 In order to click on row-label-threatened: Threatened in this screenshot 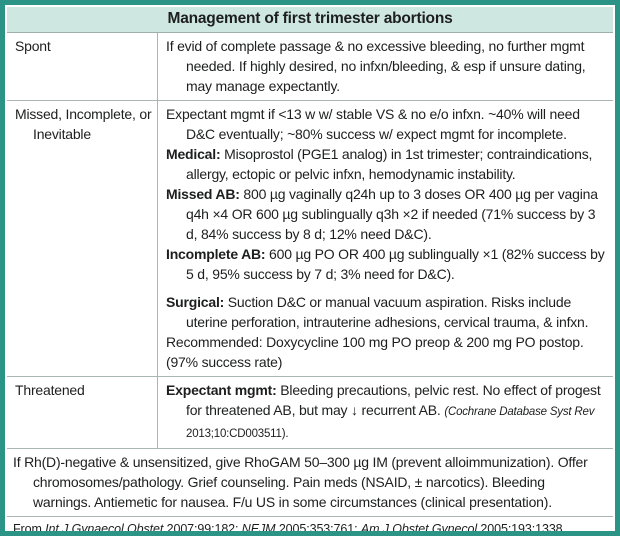, I will do `click(50, 390)`.